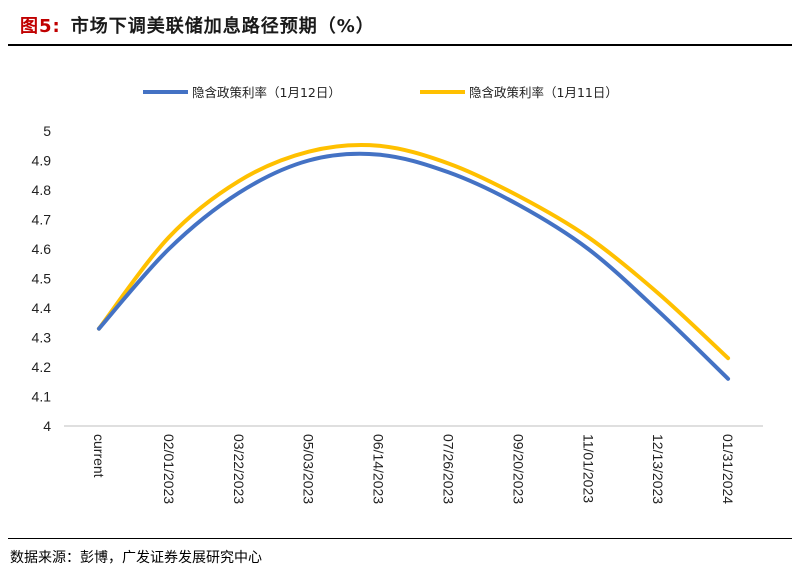 This screenshot has width=800, height=579. Describe the element at coordinates (380, 92) in the screenshot. I see `legend: 隐含政策利率（1月12日） 隐含政策利率（1月11日）` at that location.